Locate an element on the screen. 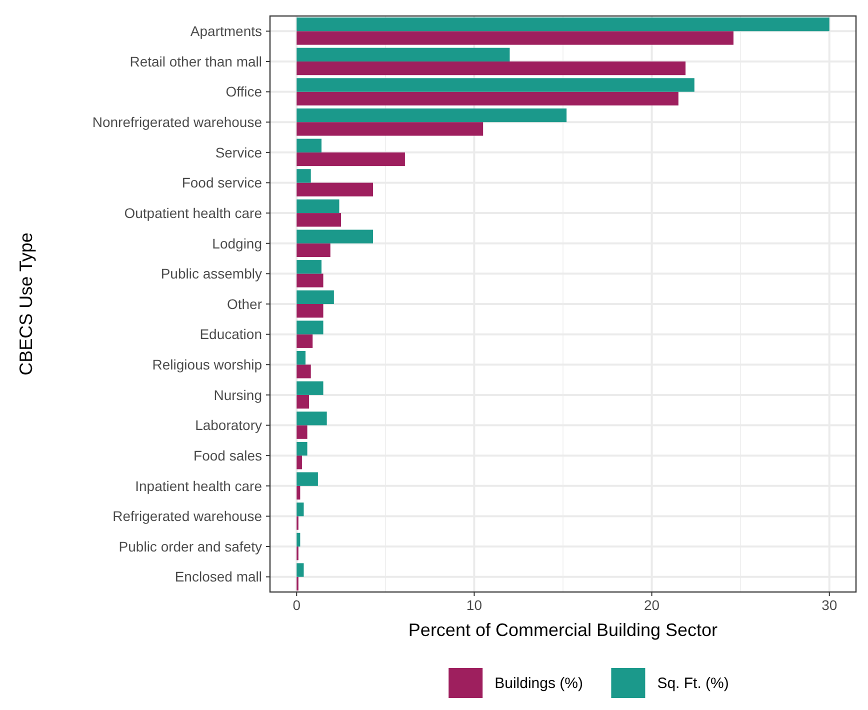  y-tick-label: Education is located at coordinates (231, 334).